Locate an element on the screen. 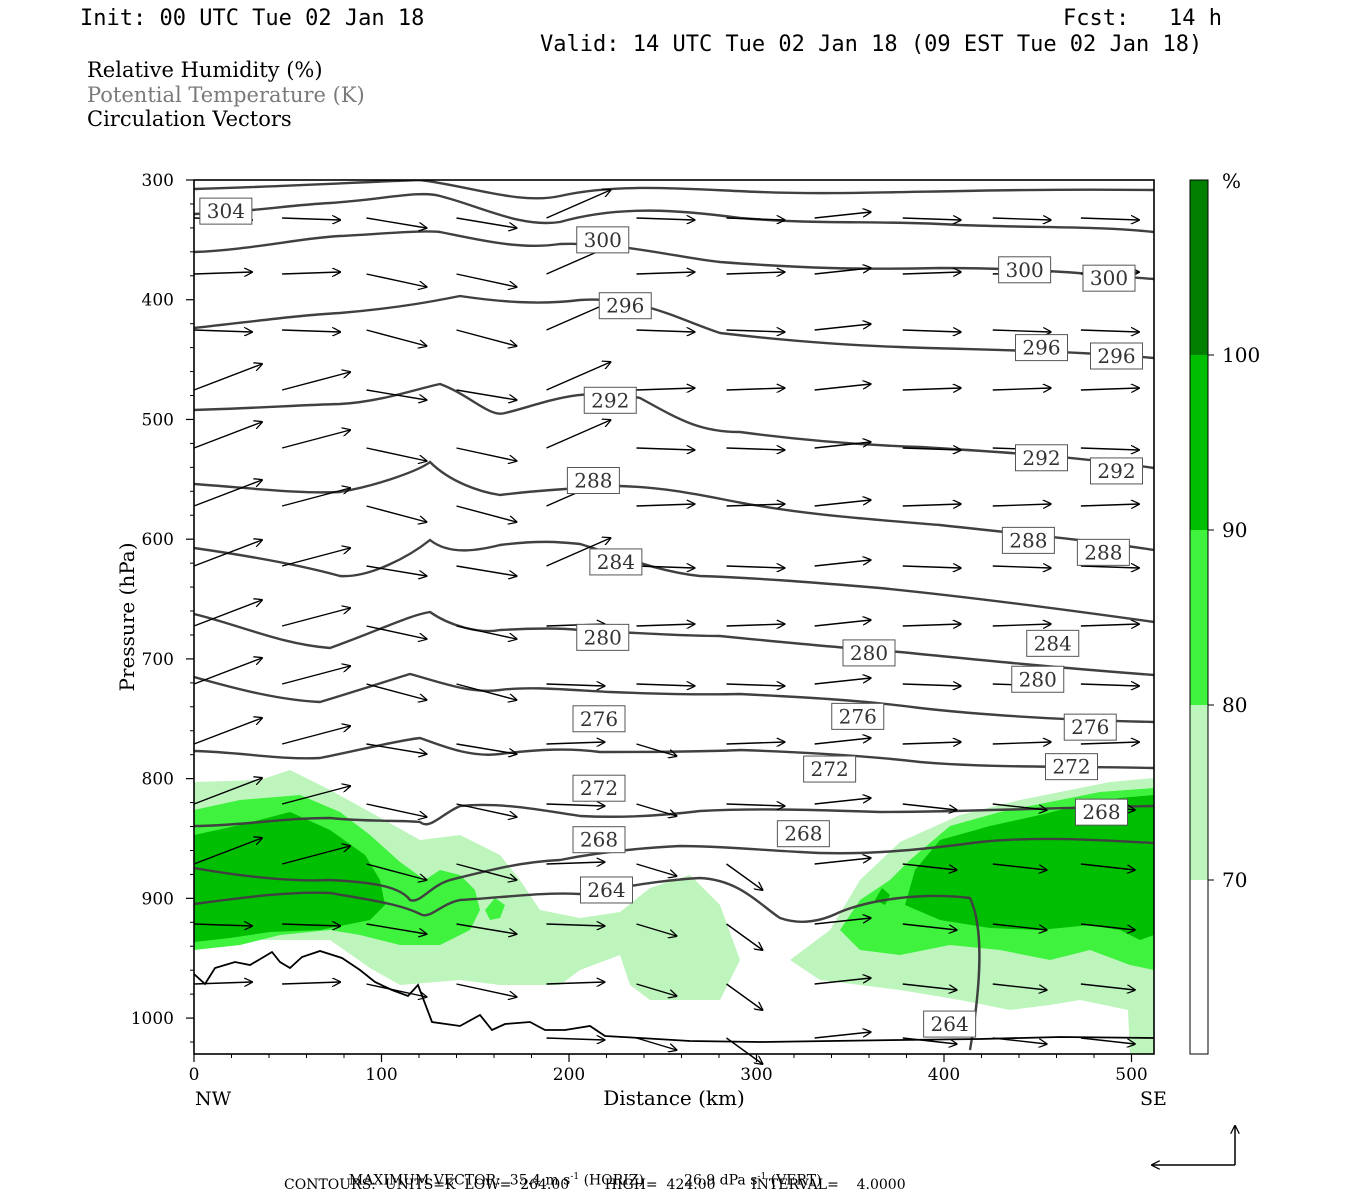  y-tick-label: 400 is located at coordinates (158, 301).